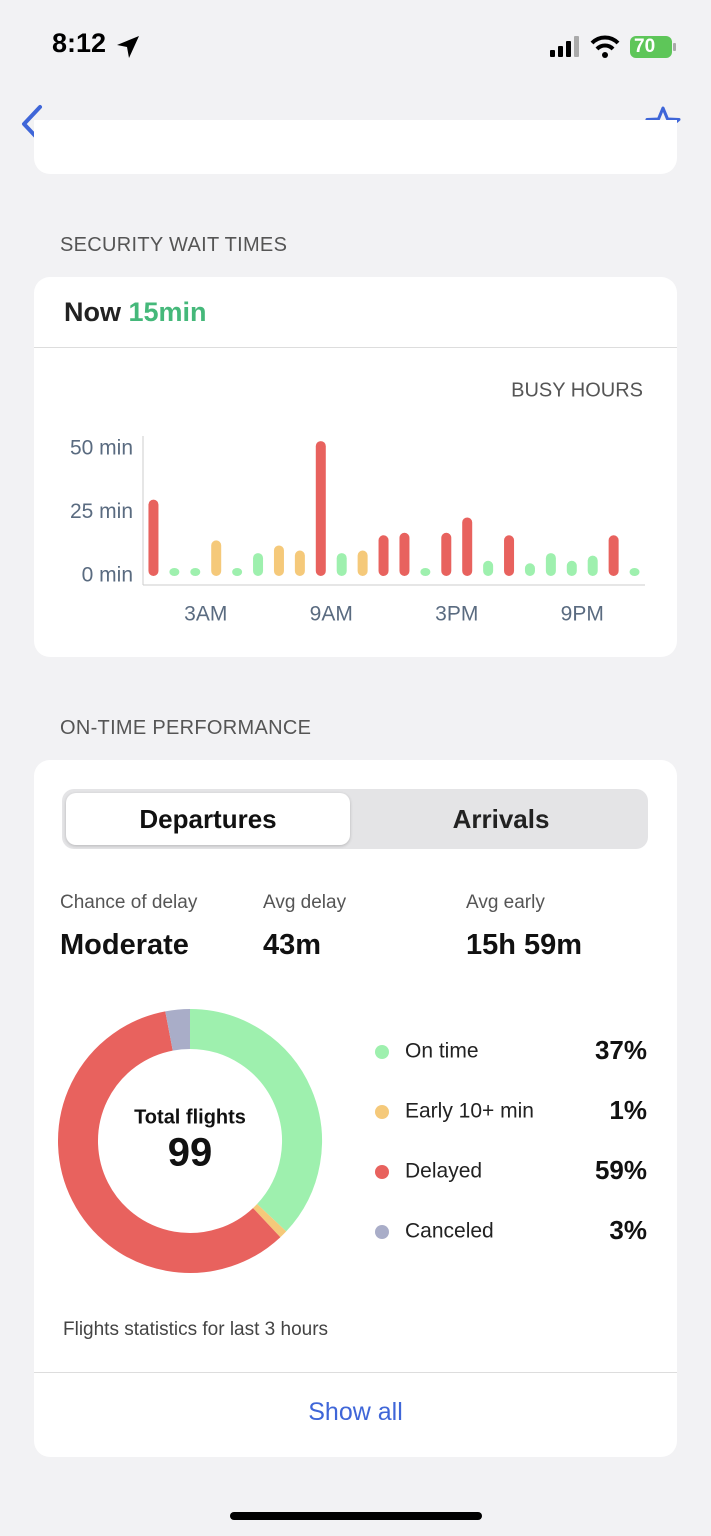  Describe the element at coordinates (128, 47) in the screenshot. I see `location-icon` at that location.